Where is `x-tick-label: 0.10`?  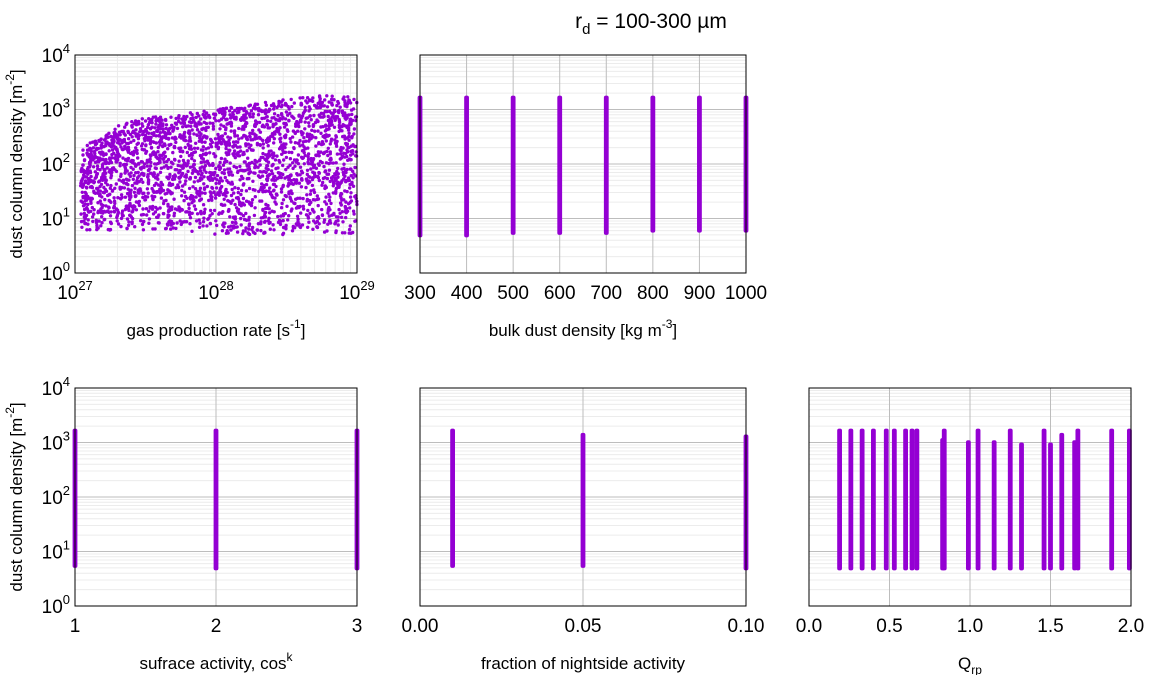
x-tick-label: 0.10 is located at coordinates (746, 626).